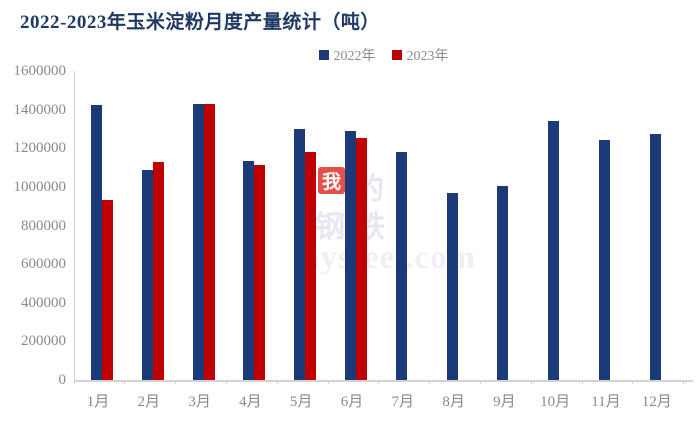  Describe the element at coordinates (62, 380) in the screenshot. I see `y-tick-label-0: 0` at that location.